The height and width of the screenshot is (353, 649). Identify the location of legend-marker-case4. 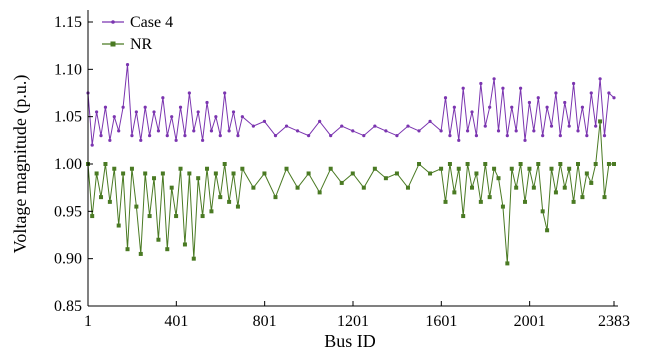
(113, 22).